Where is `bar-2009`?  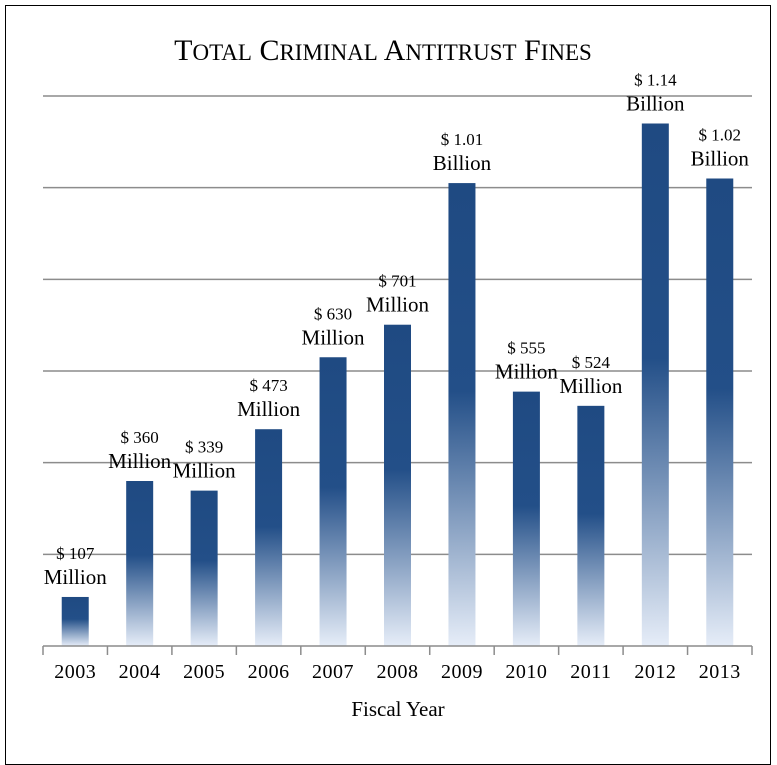
bar-2009 is located at coordinates (462, 415).